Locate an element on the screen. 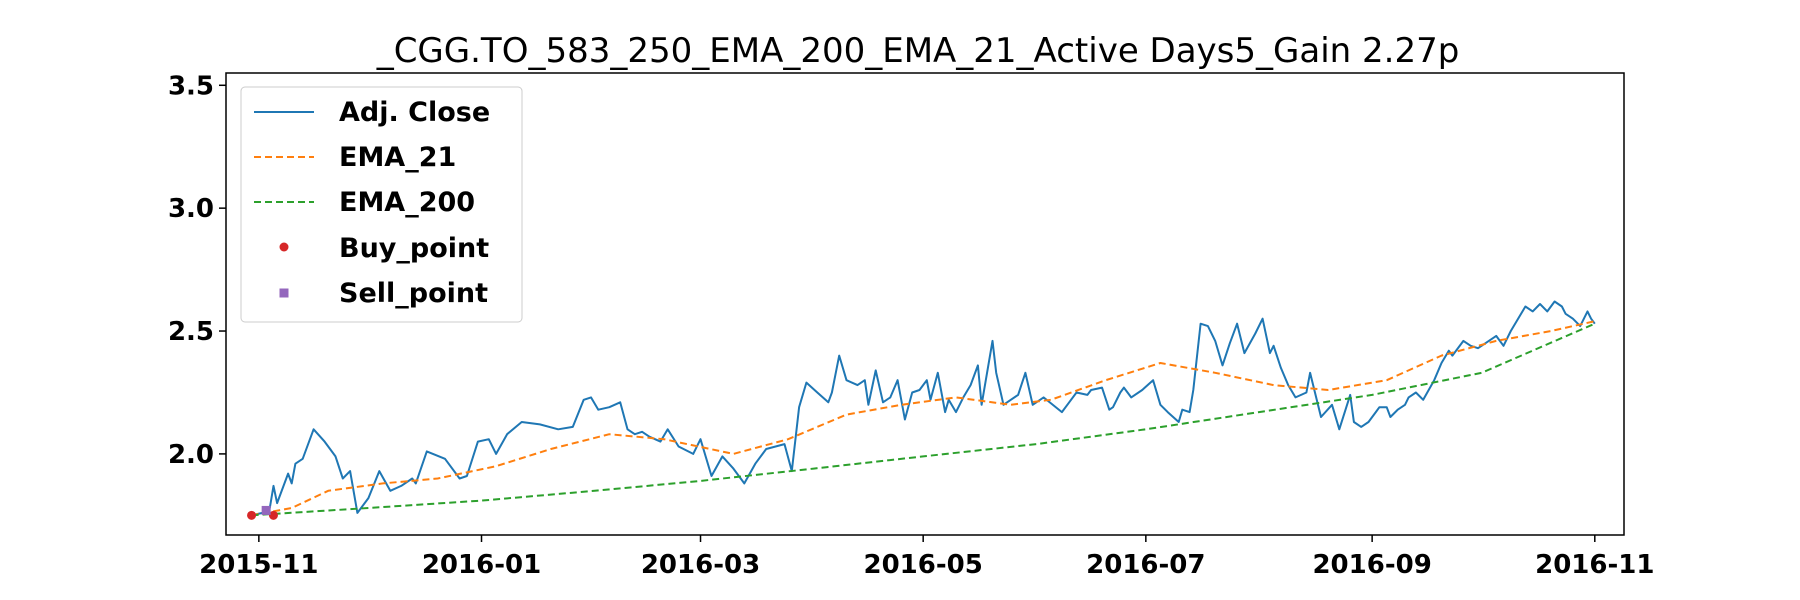  marker-layer is located at coordinates (262, 512).